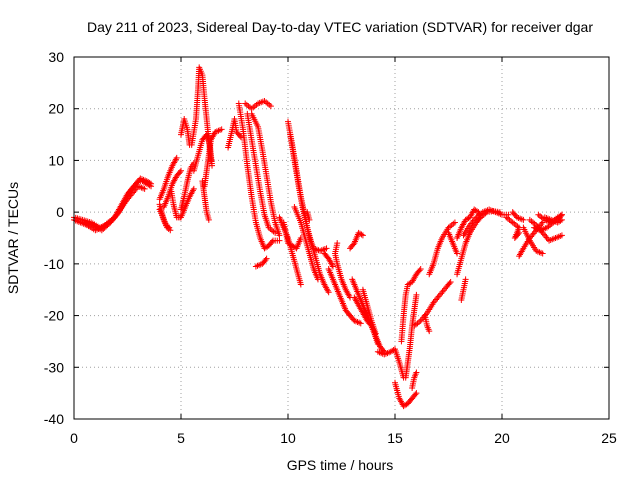  I want to click on y-tick-label: 10, so click(56, 160).